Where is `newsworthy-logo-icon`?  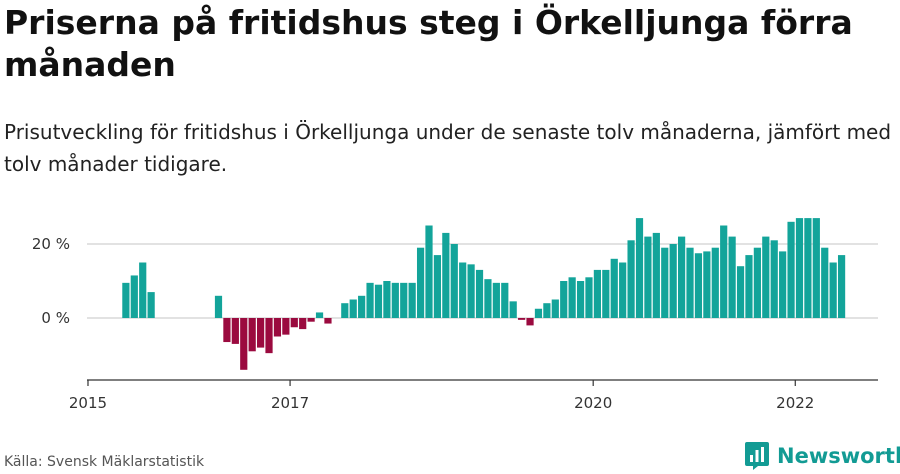
newsworthy-logo-icon is located at coordinates (757, 456).